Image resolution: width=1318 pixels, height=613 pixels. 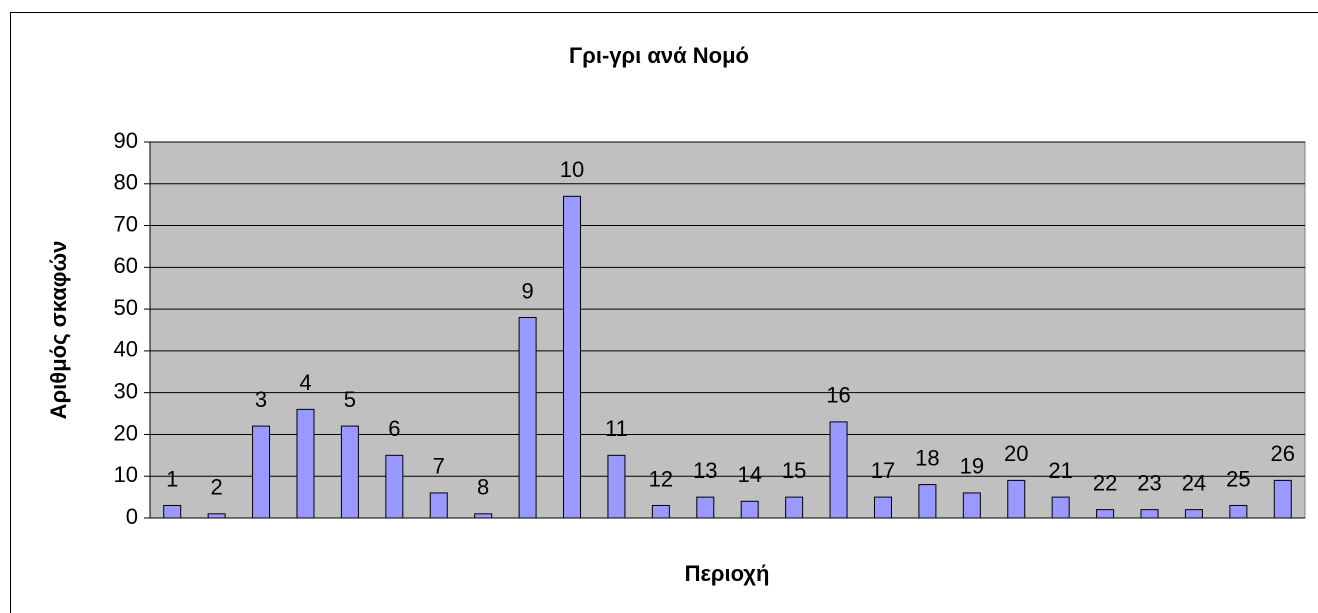 I want to click on data-label: 14, so click(x=749, y=474).